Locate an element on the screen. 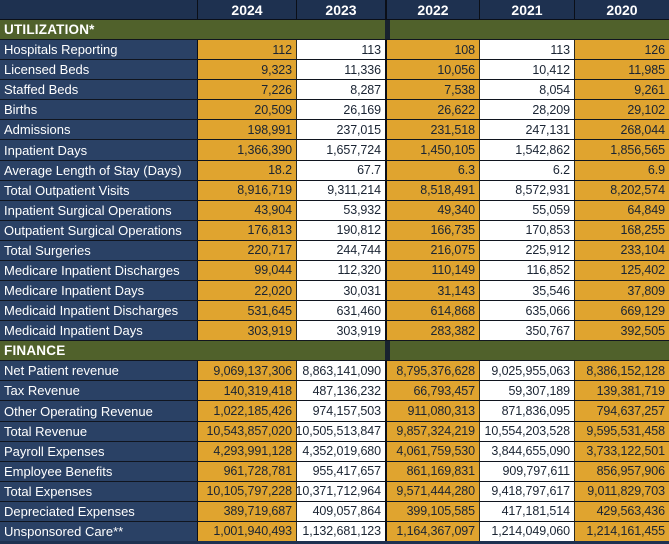 This screenshot has height=544, width=669. value-cell-2021: 350,767 is located at coordinates (527, 331).